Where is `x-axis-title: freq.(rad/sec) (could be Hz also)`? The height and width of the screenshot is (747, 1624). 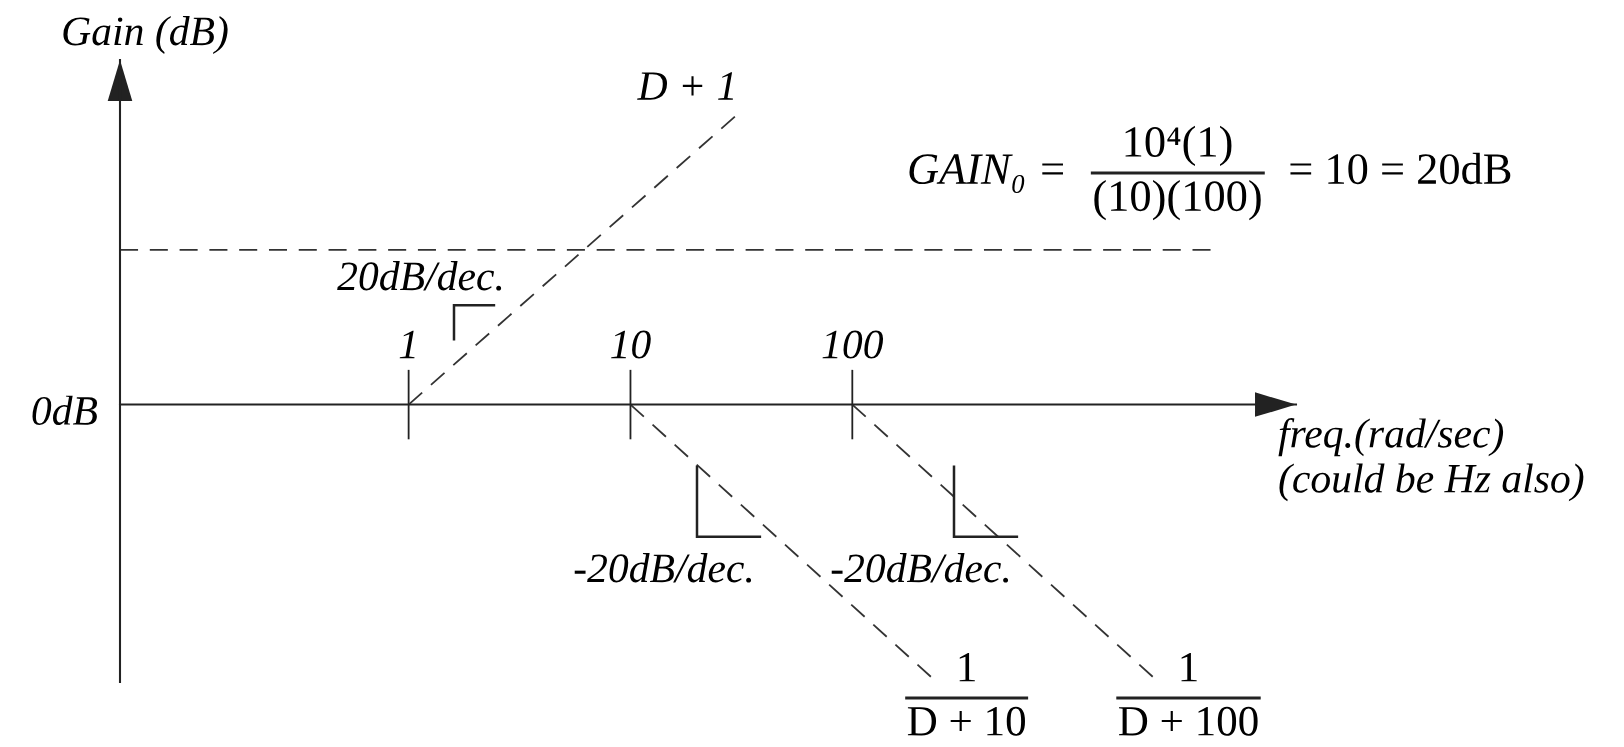 x-axis-title: freq.(rad/sec) (could be Hz also) is located at coordinates (1431, 460).